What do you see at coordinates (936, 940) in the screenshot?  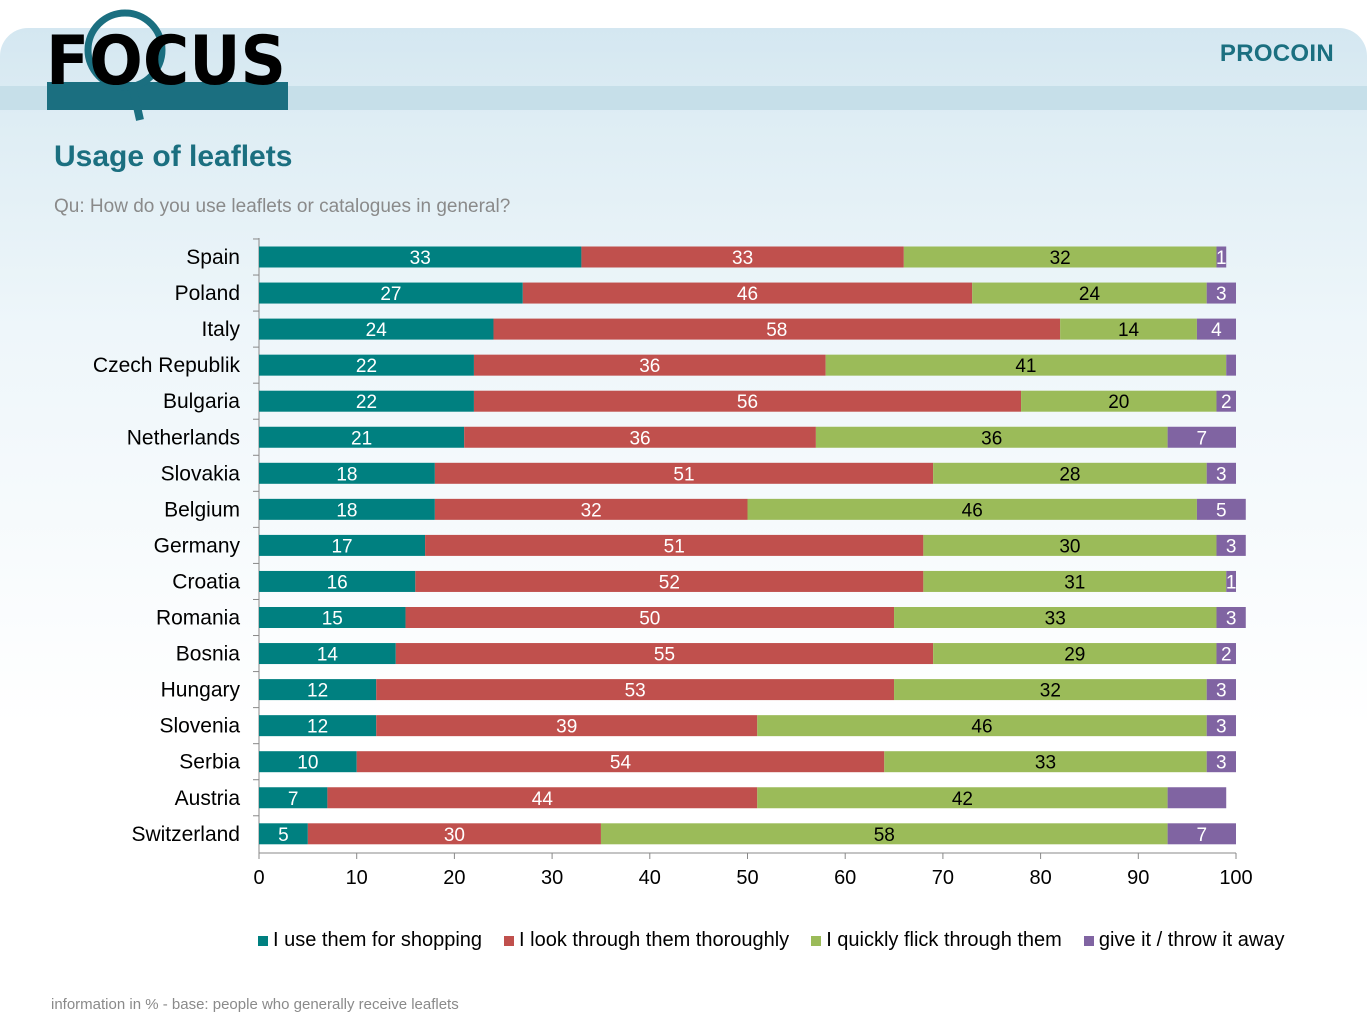 I see `legend-item: I quickly flick through them` at bounding box center [936, 940].